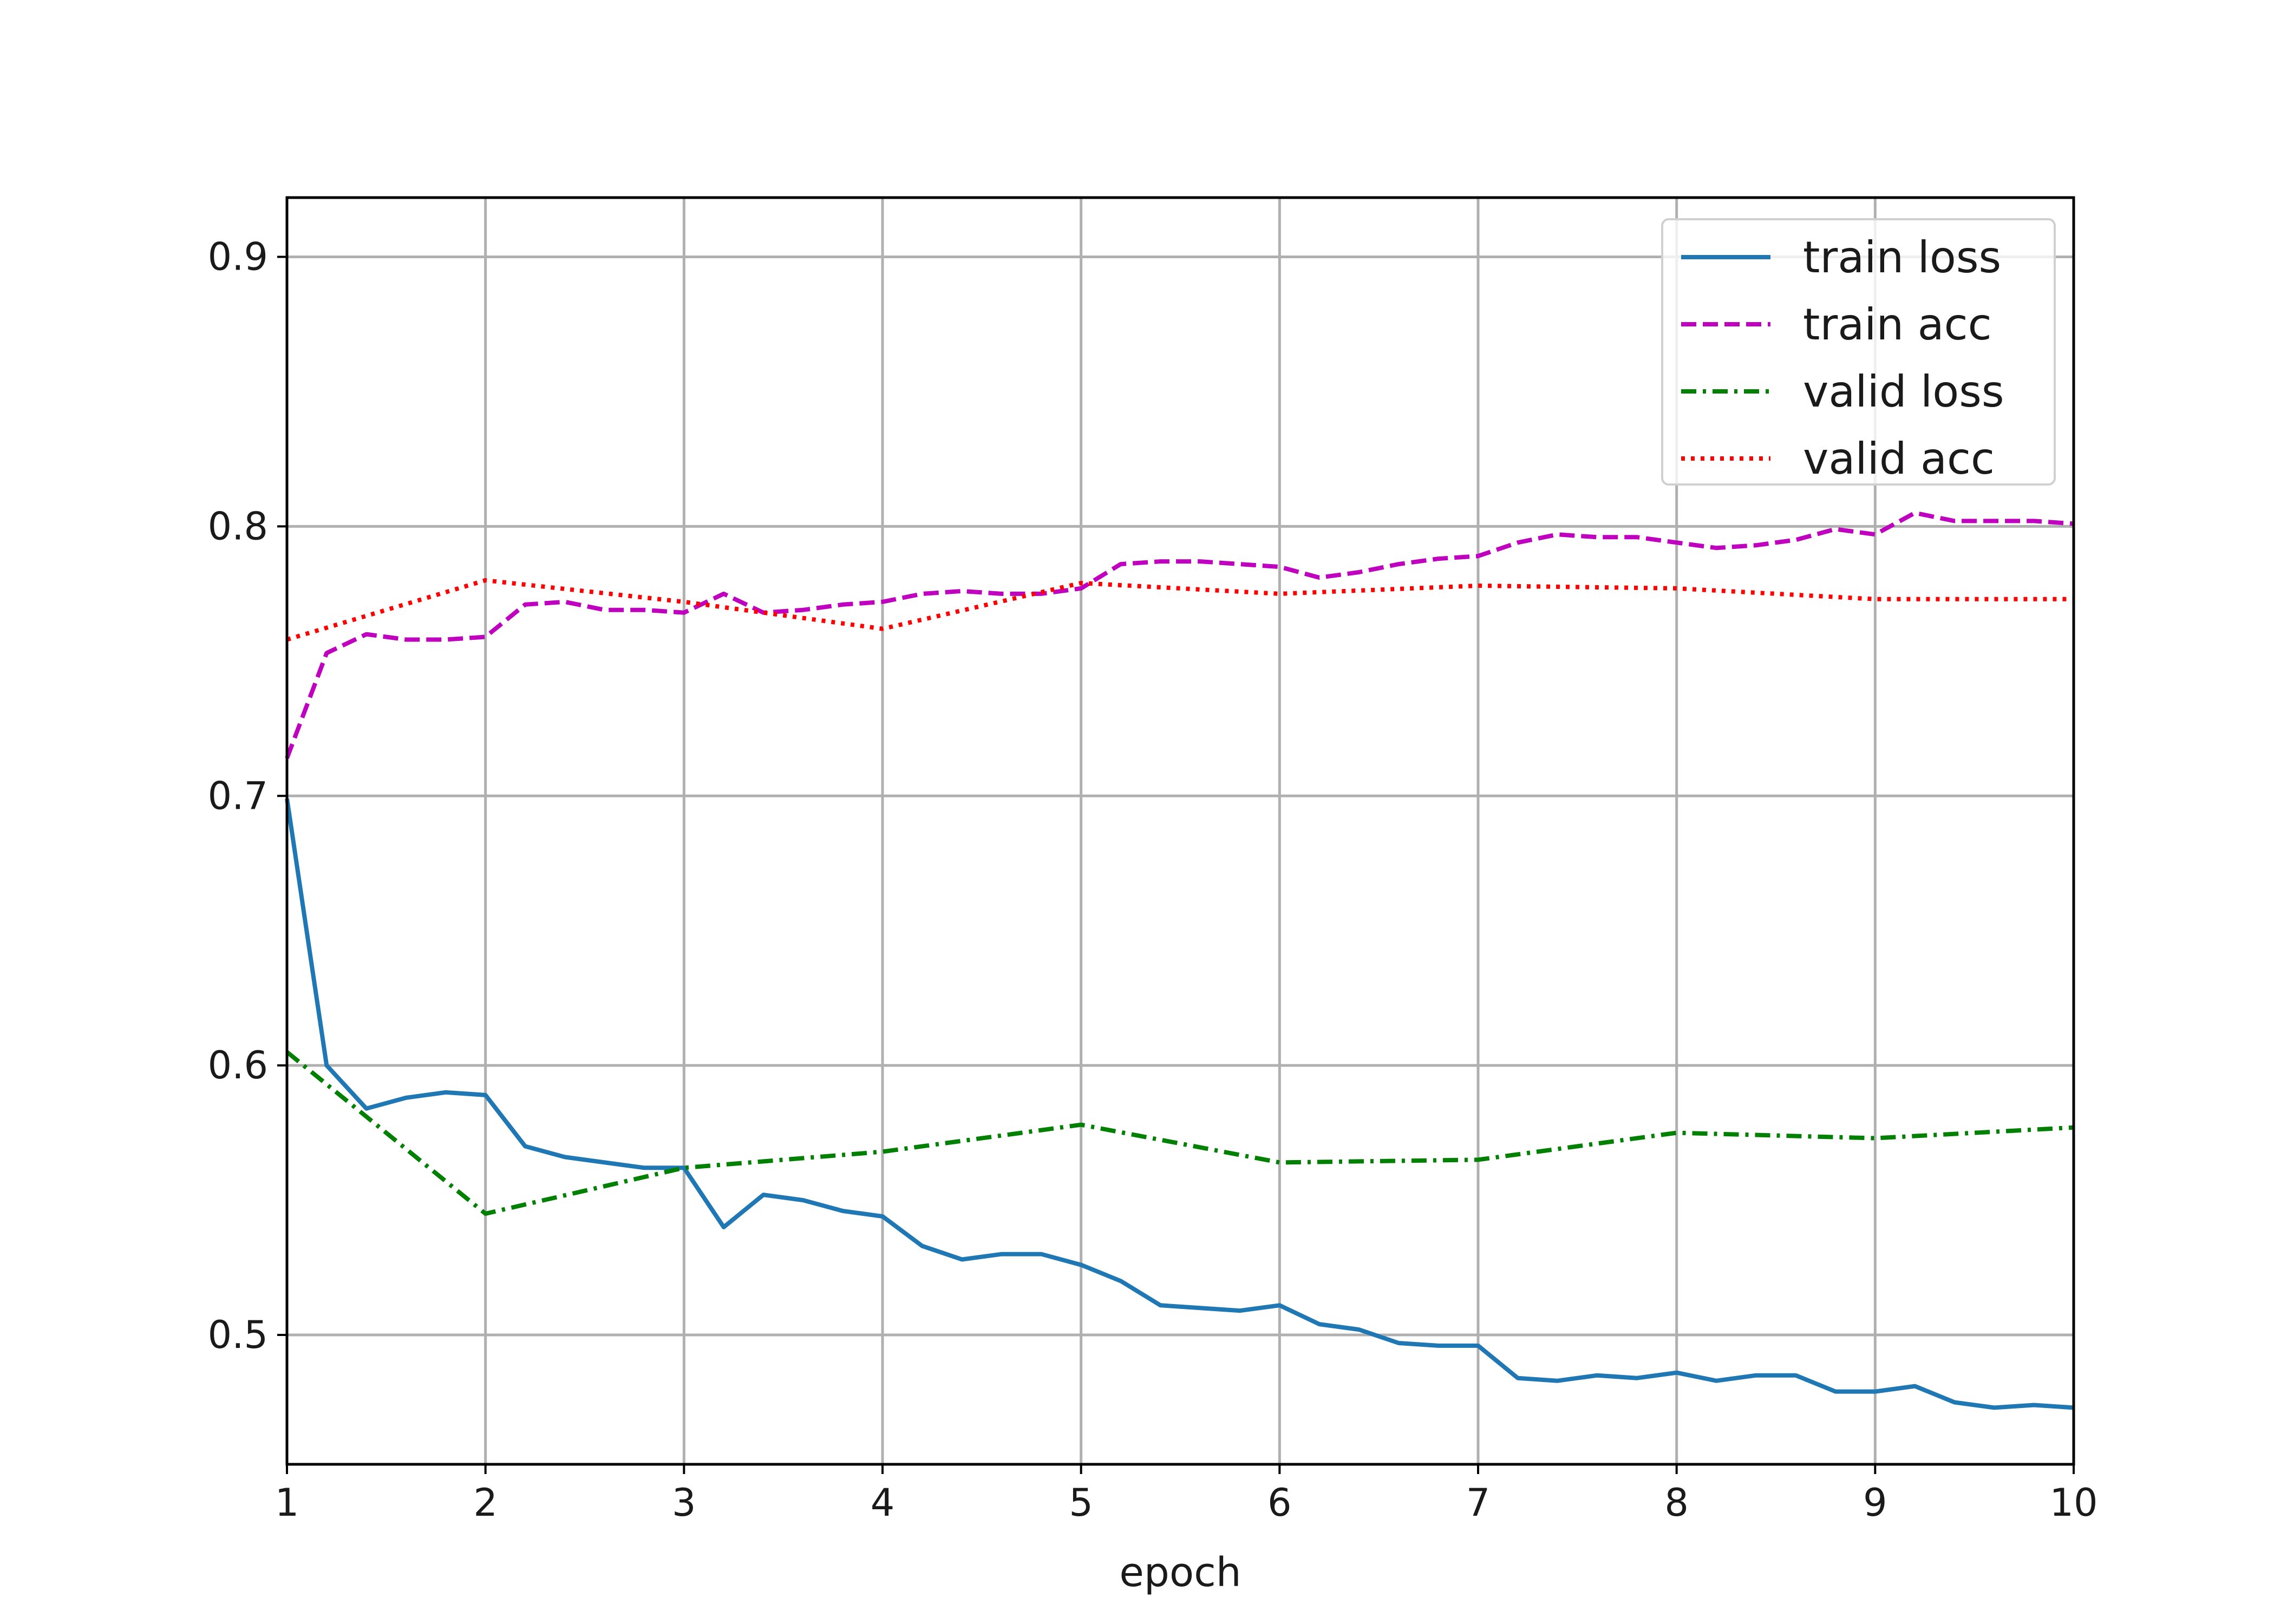 This screenshot has height=1624, width=2274. Describe the element at coordinates (2073, 1503) in the screenshot. I see `x-tick-label: 10` at that location.